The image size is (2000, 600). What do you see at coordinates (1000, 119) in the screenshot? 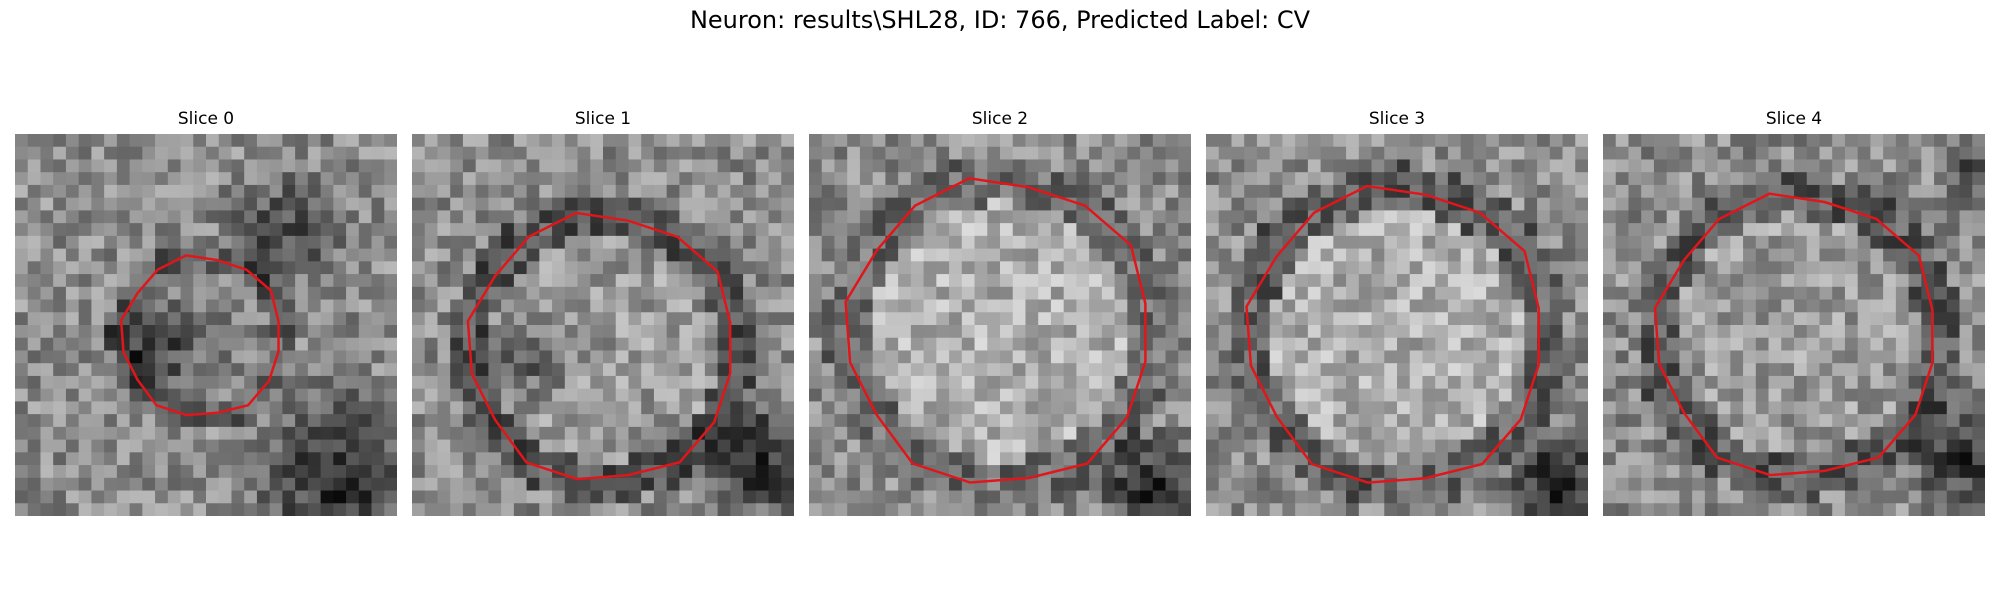
I see `slice-title: Slice 2` at bounding box center [1000, 119].